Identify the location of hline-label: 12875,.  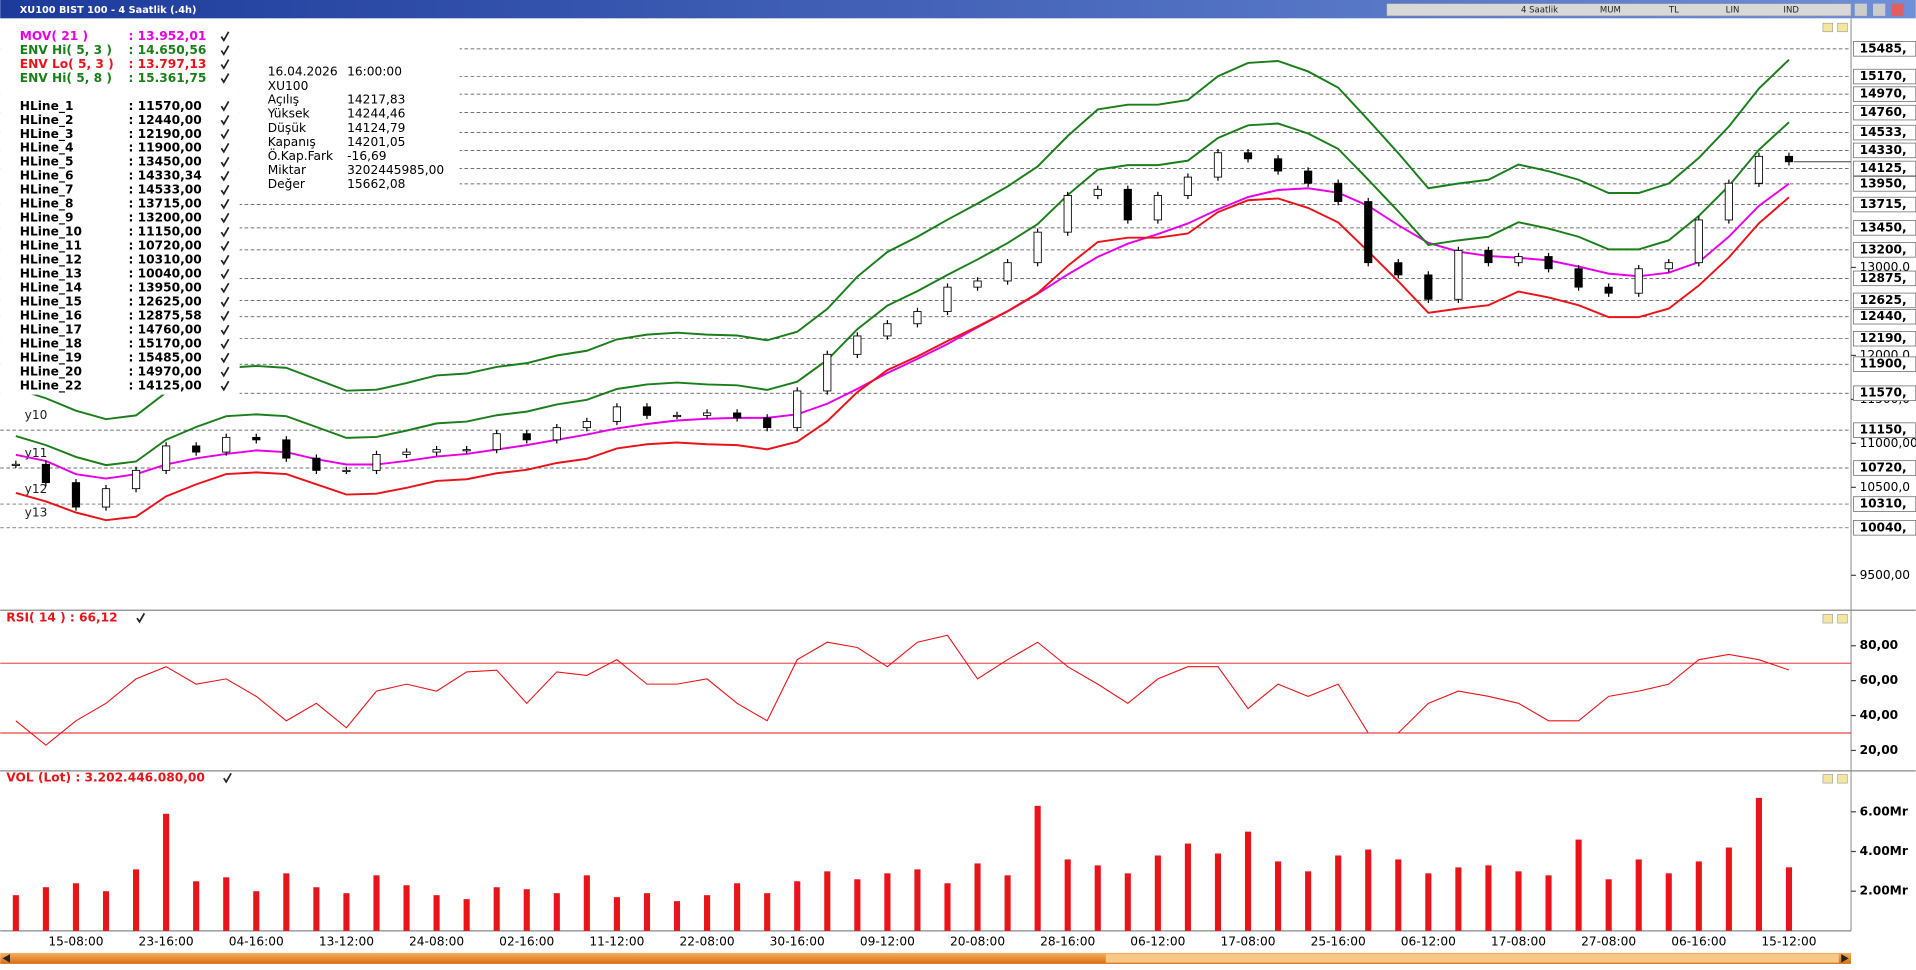
(1883, 278).